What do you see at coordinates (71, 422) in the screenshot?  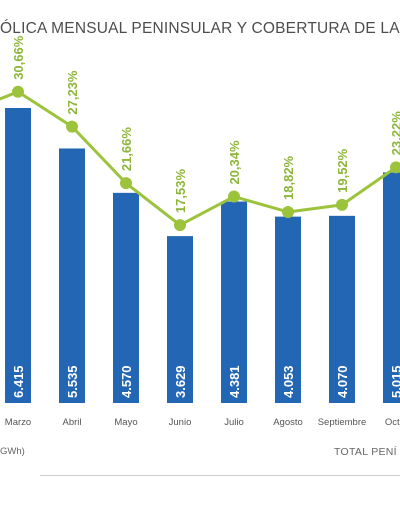 I see `x-tick-label: Abril` at bounding box center [71, 422].